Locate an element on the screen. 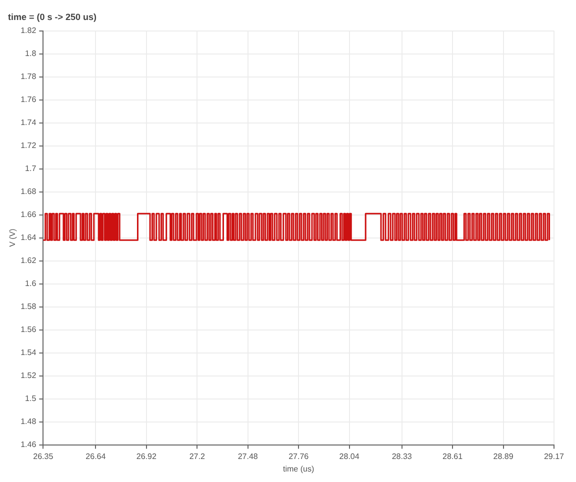 This screenshot has width=576, height=482. y-tick-label: 1.76 is located at coordinates (28, 99).